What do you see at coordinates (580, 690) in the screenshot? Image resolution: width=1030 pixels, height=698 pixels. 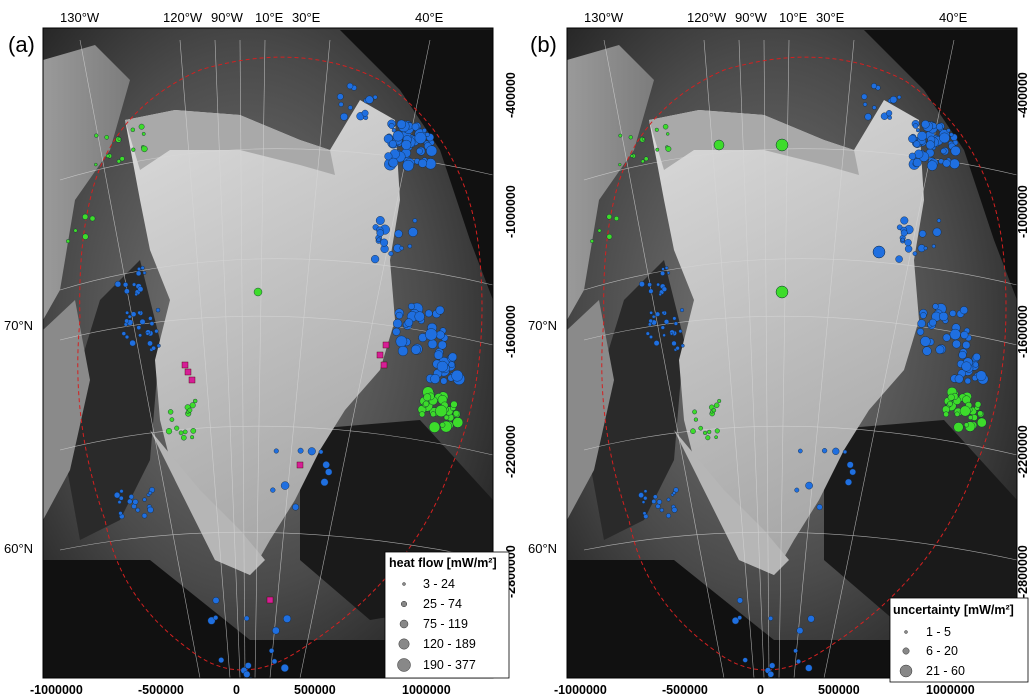 I see `x-tick-label: -1000000` at bounding box center [580, 690].